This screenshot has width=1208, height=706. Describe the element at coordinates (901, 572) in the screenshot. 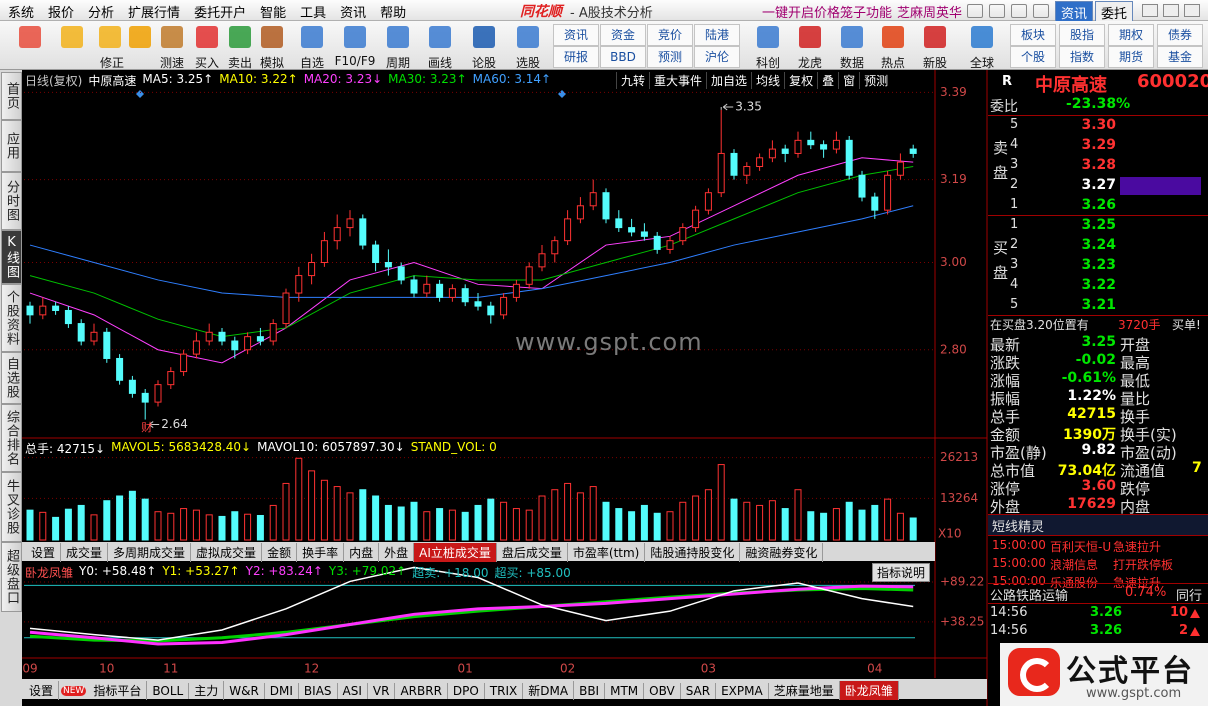

I see `indicator-help: 指标说明` at that location.